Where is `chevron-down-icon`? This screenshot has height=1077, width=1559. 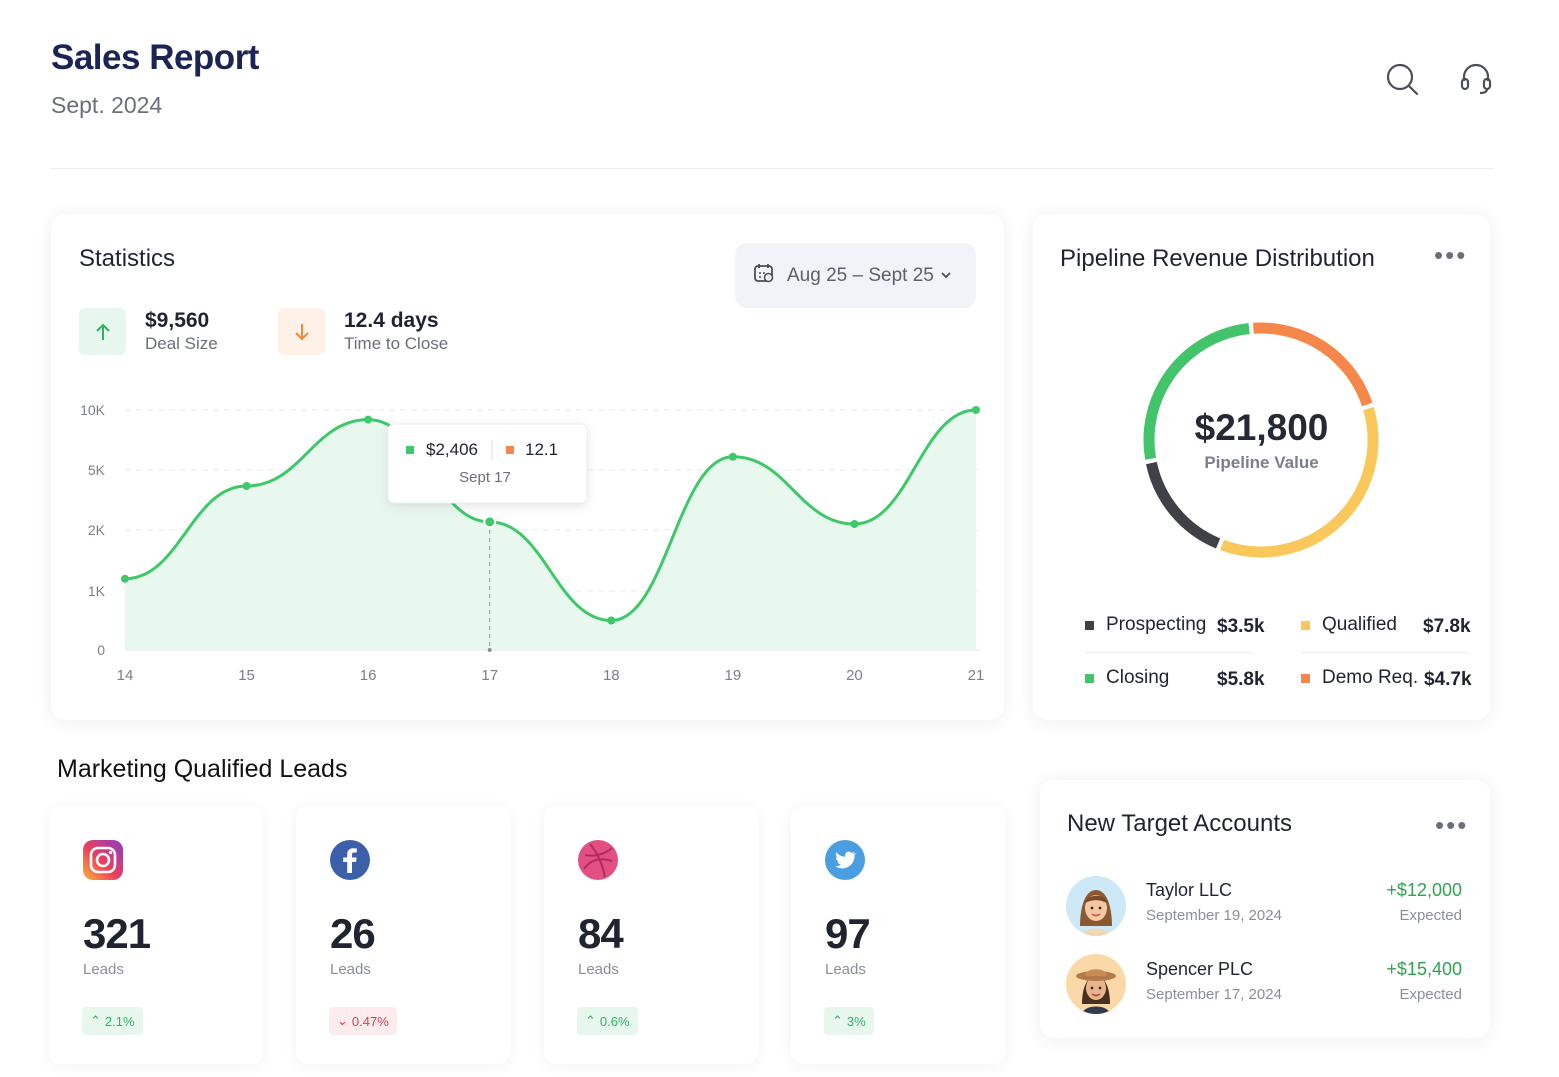
chevron-down-icon is located at coordinates (946, 276).